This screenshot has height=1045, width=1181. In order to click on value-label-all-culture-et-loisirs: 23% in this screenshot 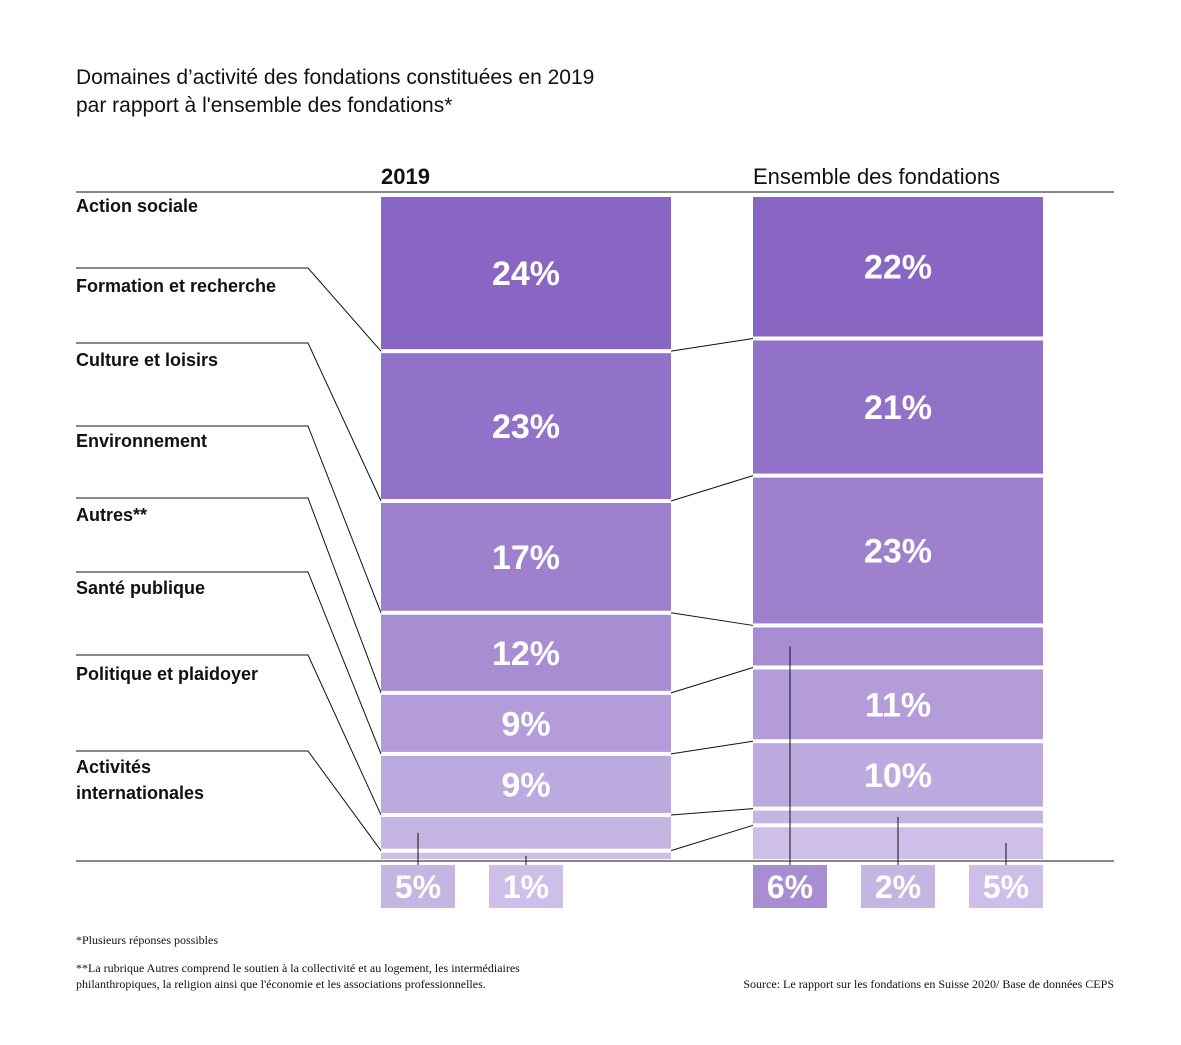, I will do `click(898, 552)`.